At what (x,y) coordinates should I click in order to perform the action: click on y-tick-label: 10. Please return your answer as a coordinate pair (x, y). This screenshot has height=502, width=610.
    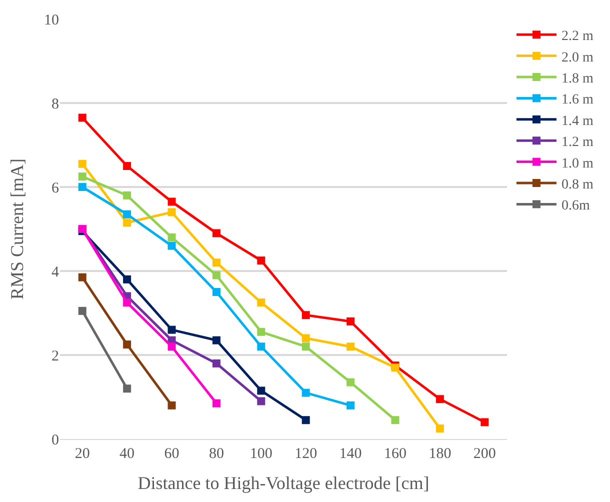
    Looking at the image, I should click on (51, 20).